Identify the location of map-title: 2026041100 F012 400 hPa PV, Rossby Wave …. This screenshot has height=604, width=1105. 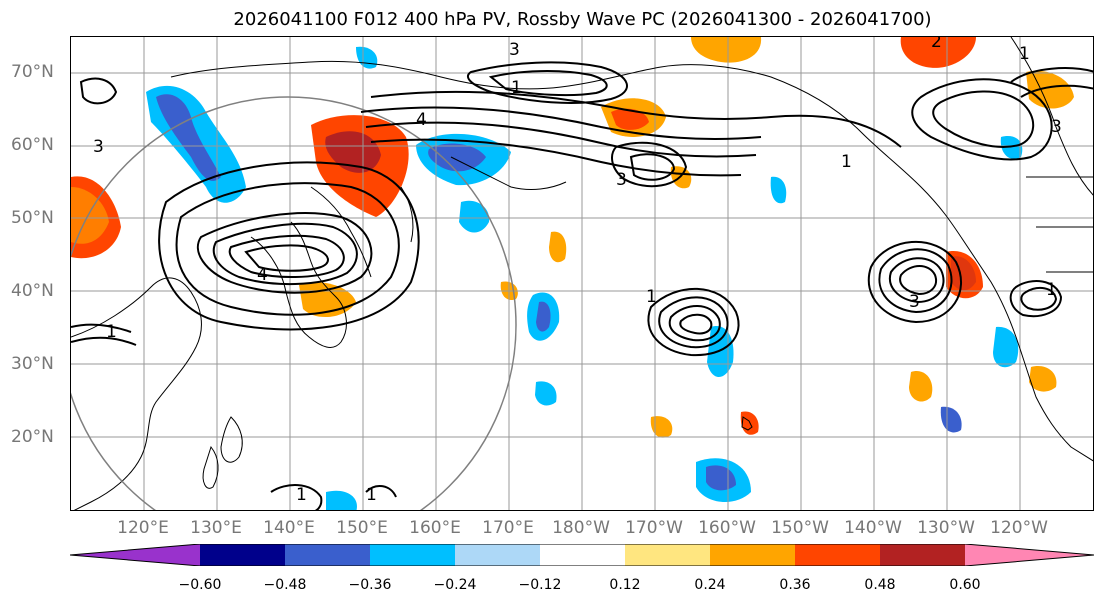
(582, 19).